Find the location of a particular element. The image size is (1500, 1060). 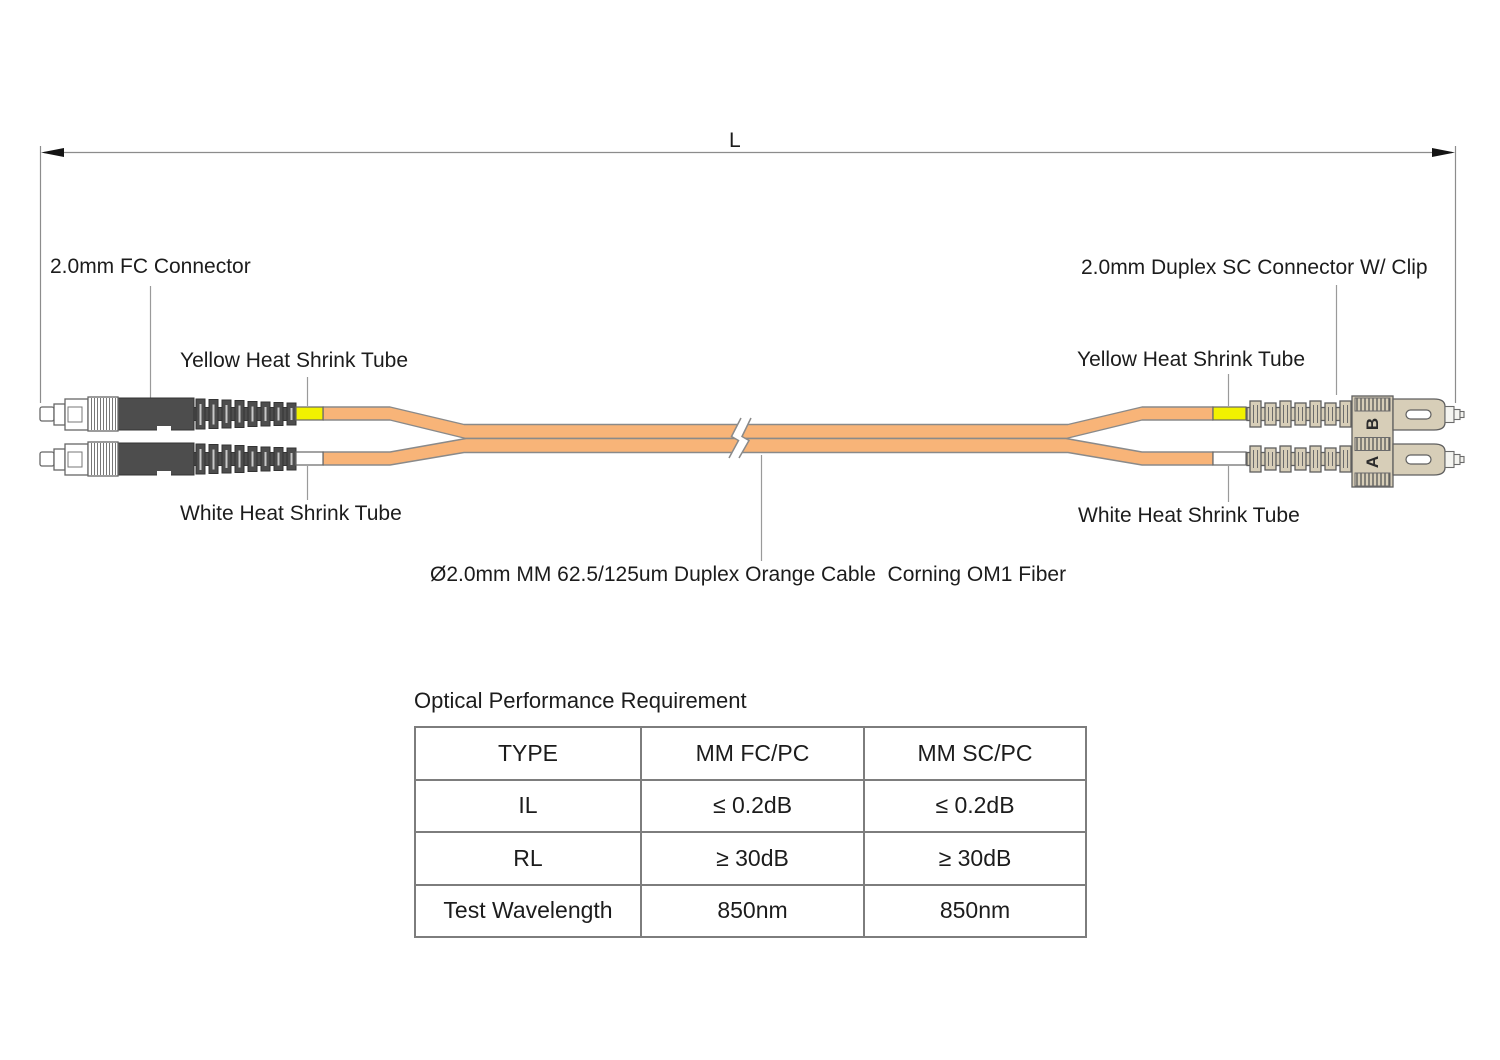

sc-duplex-connector is located at coordinates (1355, 441).